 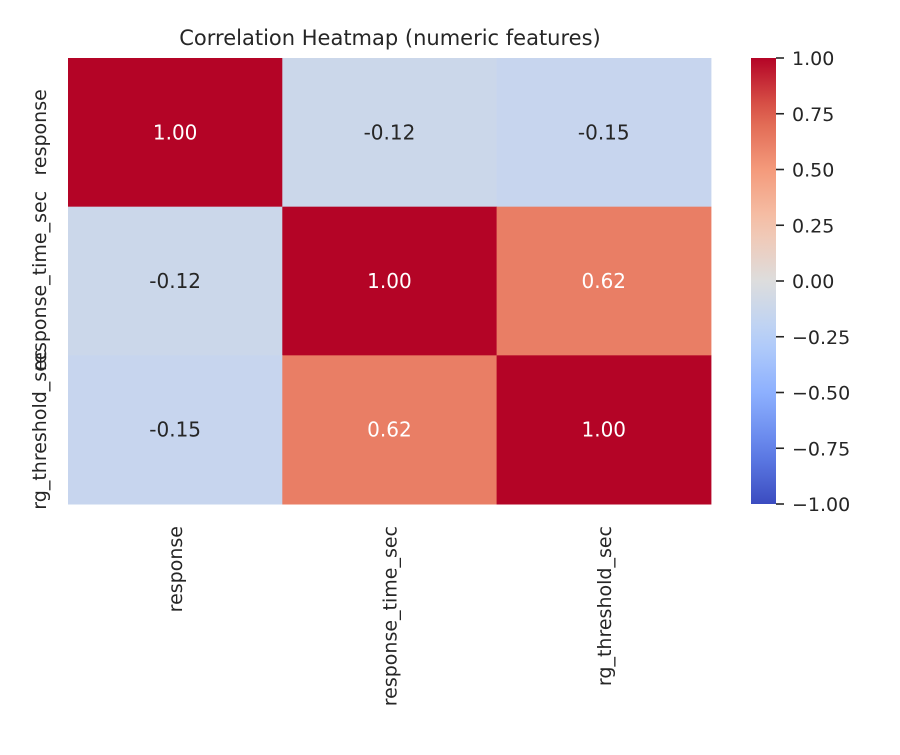 I want to click on colorbar-tick-label: −0.75, so click(x=821, y=449).